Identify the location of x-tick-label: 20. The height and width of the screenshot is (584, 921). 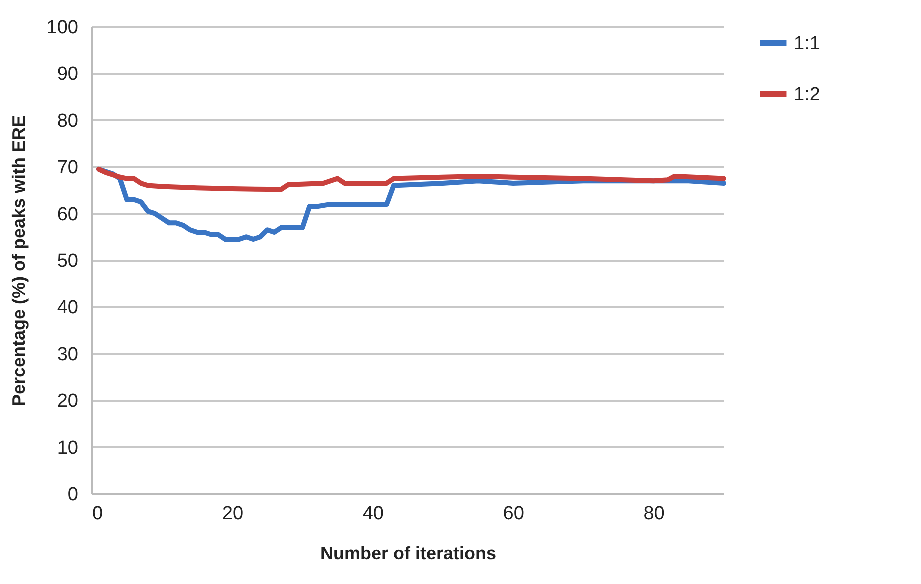
(233, 514).